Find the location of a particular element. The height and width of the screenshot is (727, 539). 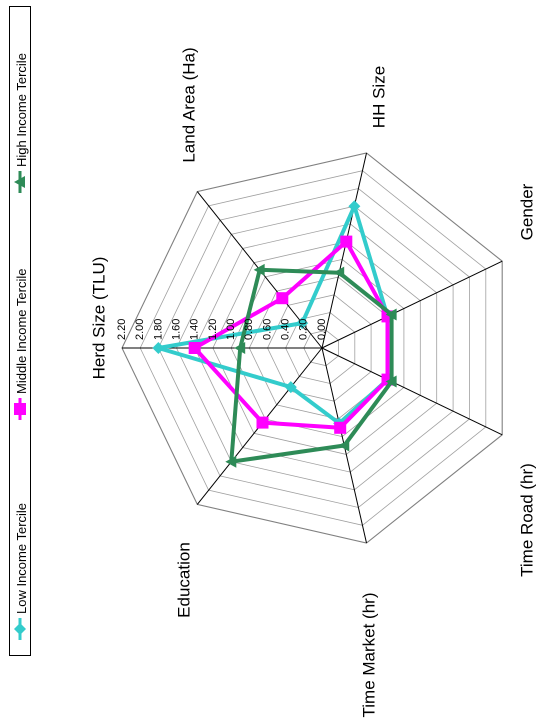

series-line-high-income-tercile is located at coordinates (311, 365).